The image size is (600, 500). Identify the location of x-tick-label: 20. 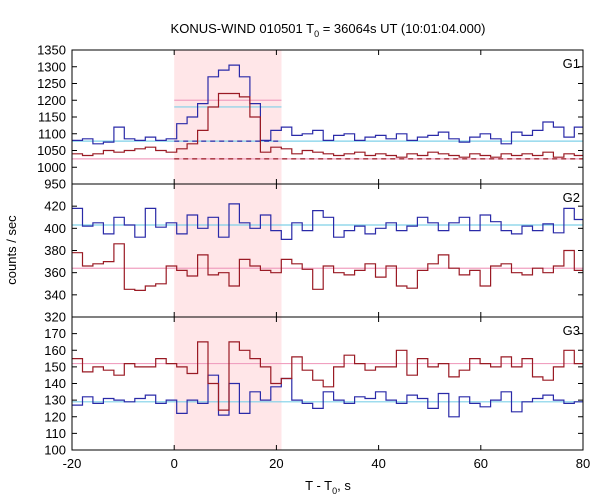
(276, 463).